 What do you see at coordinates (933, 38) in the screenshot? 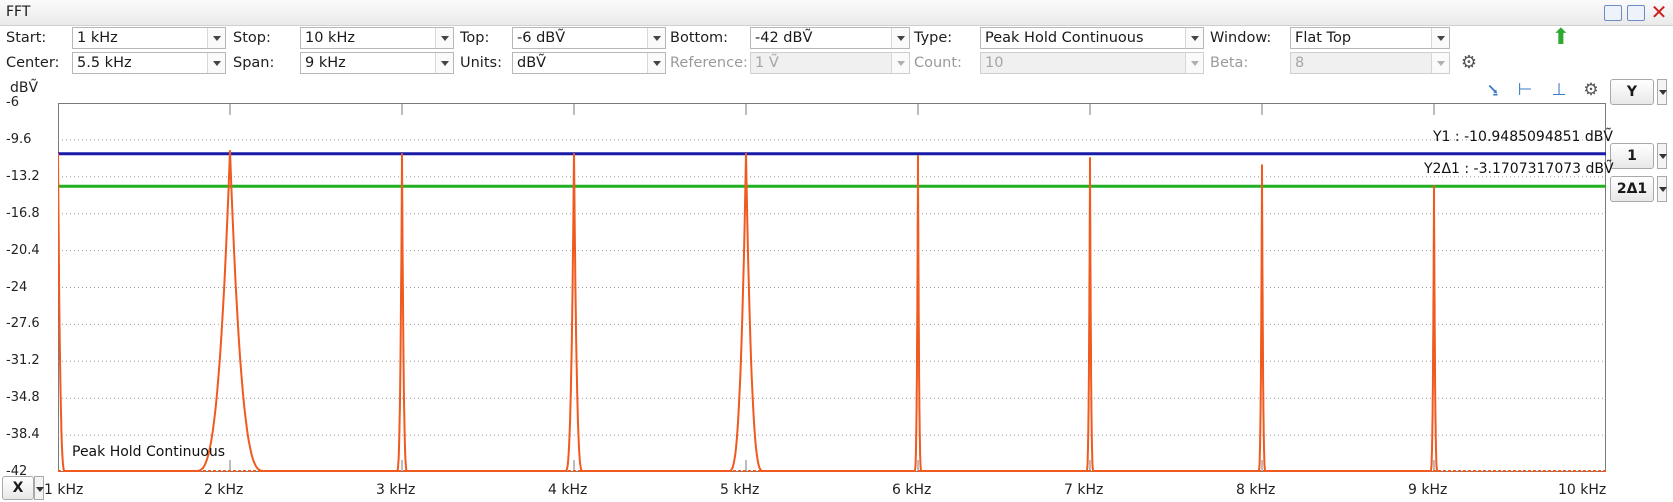
I see `type-label: Type:` at bounding box center [933, 38].